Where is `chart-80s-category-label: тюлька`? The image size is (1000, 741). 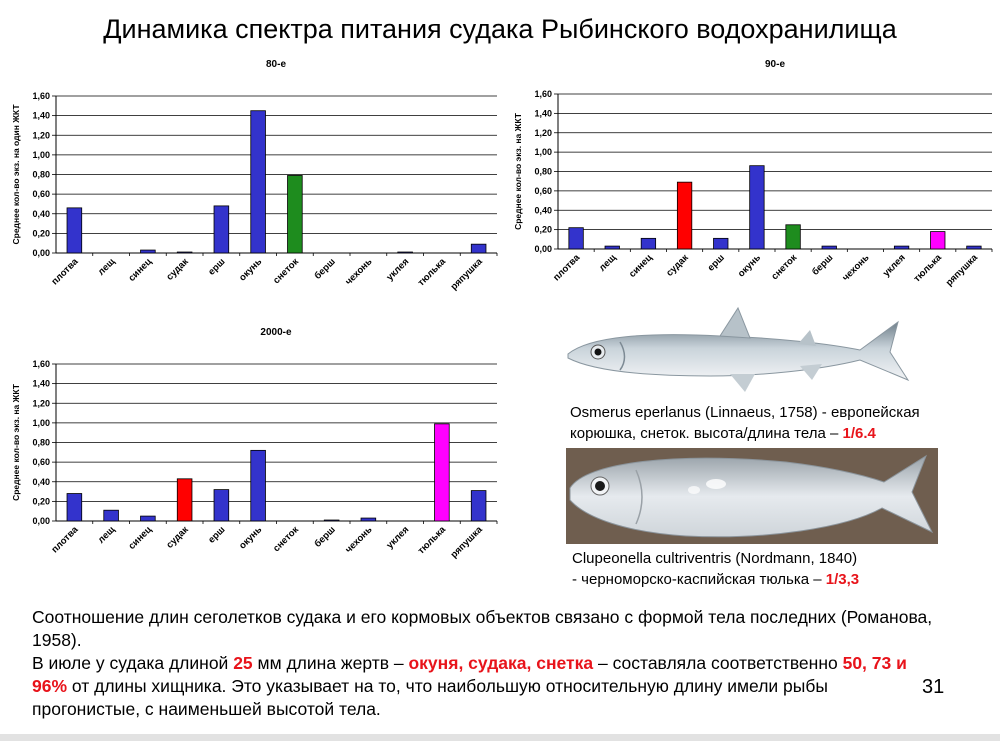 chart-80s-category-label: тюлька is located at coordinates (432, 272).